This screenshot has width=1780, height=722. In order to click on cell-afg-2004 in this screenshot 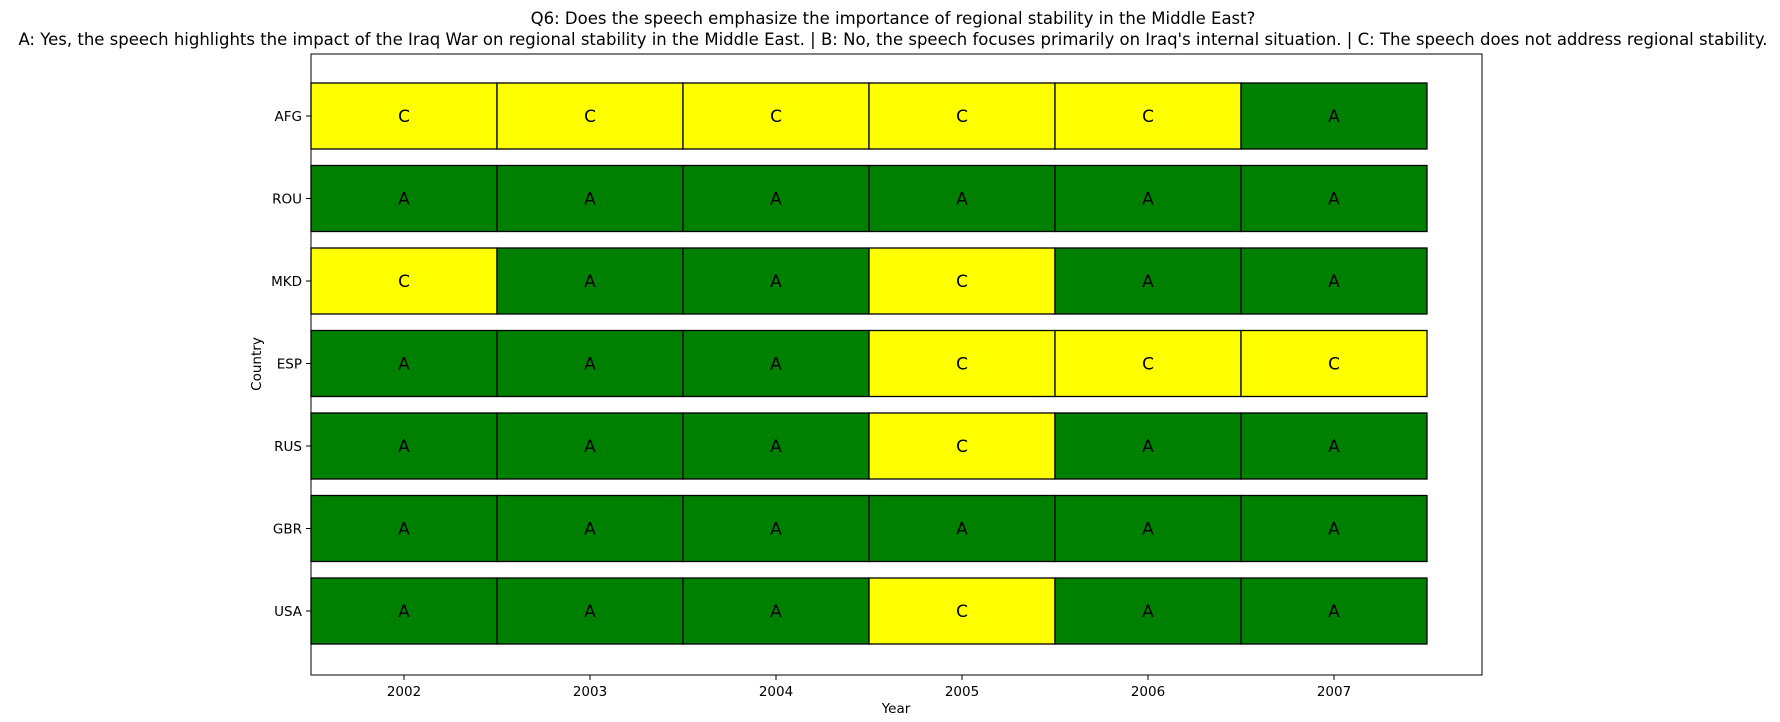, I will do `click(776, 116)`.